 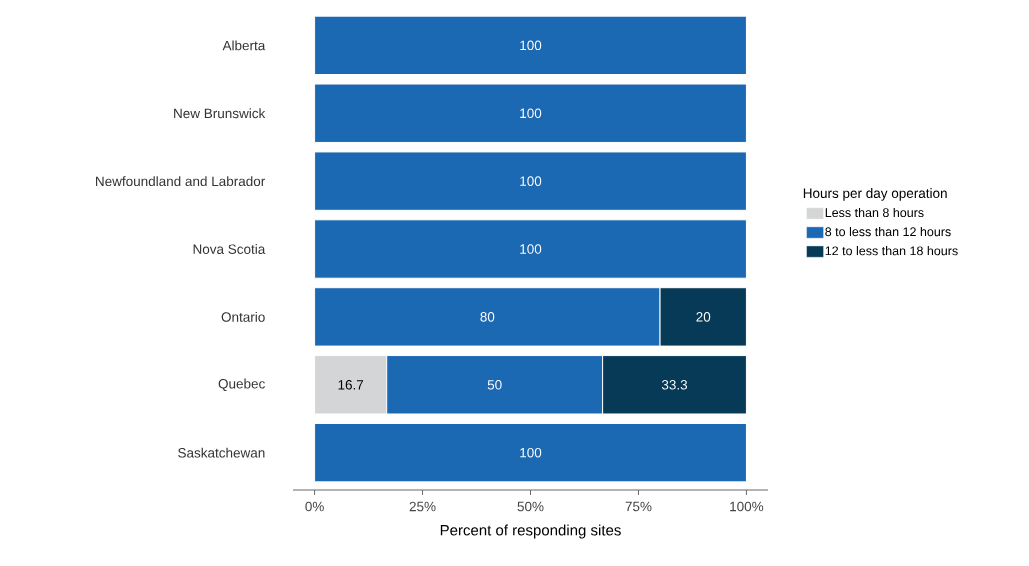 I want to click on legend-label: Less than 8 hours, so click(x=874, y=212).